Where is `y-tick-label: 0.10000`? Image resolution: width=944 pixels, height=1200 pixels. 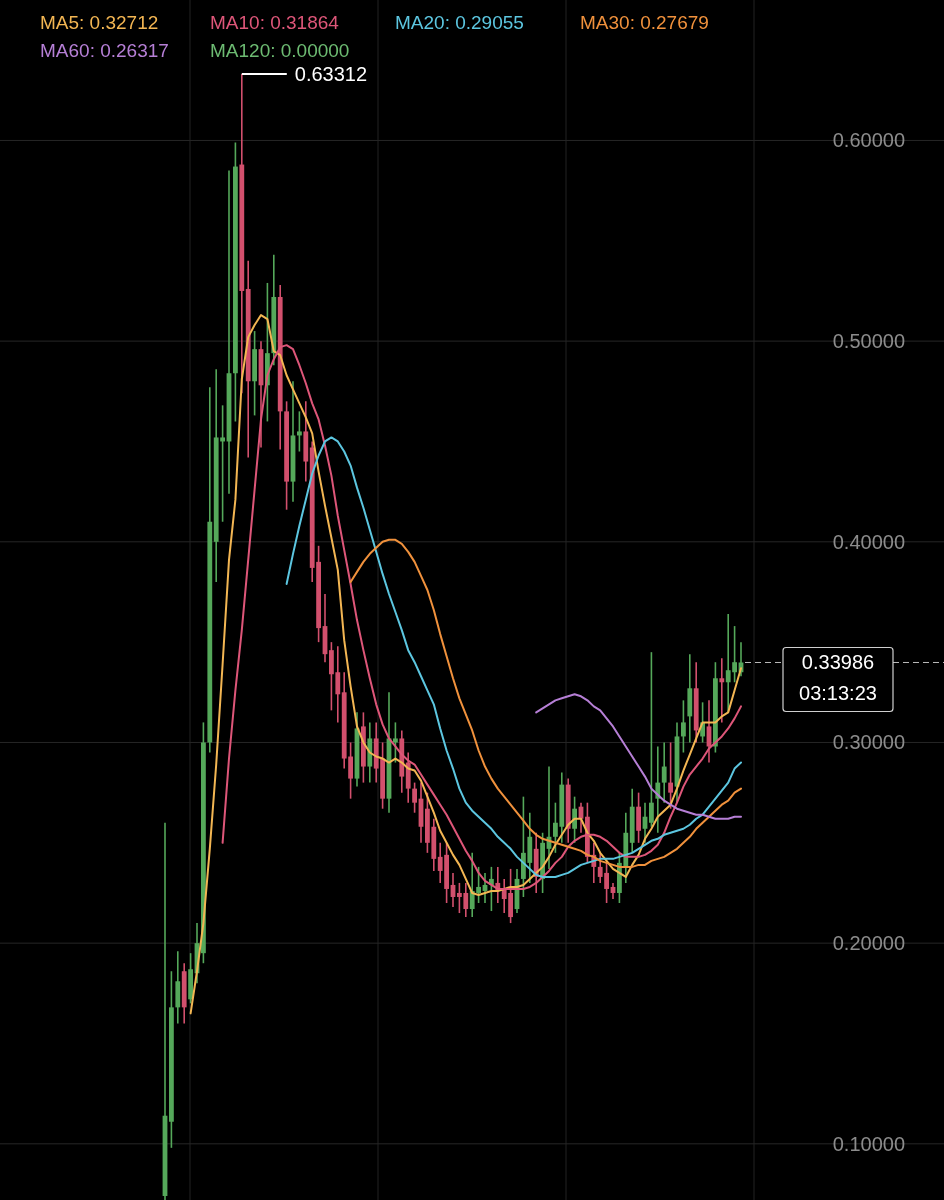
y-tick-label: 0.10000 is located at coordinates (868, 1143).